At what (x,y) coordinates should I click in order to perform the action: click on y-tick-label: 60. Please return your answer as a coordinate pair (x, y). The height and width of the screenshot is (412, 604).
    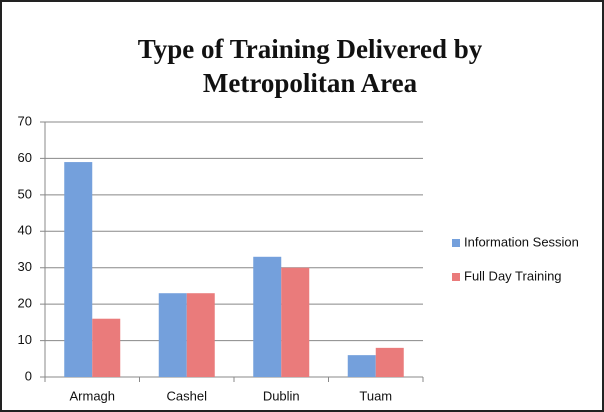
    Looking at the image, I should click on (25, 157).